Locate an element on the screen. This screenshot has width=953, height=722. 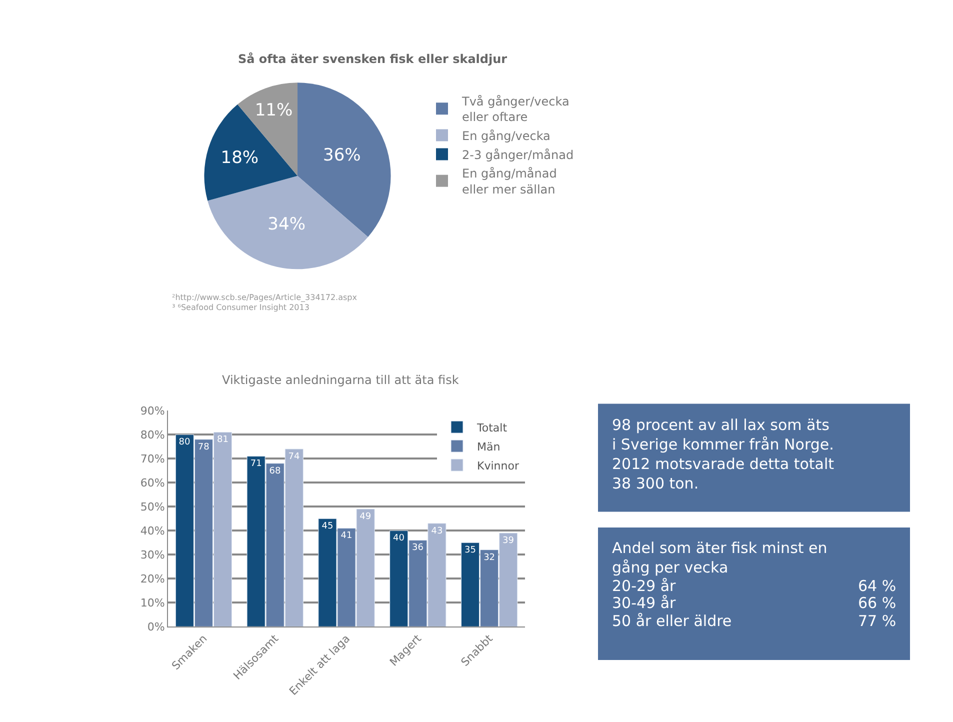
data-label: 11% is located at coordinates (273, 110).